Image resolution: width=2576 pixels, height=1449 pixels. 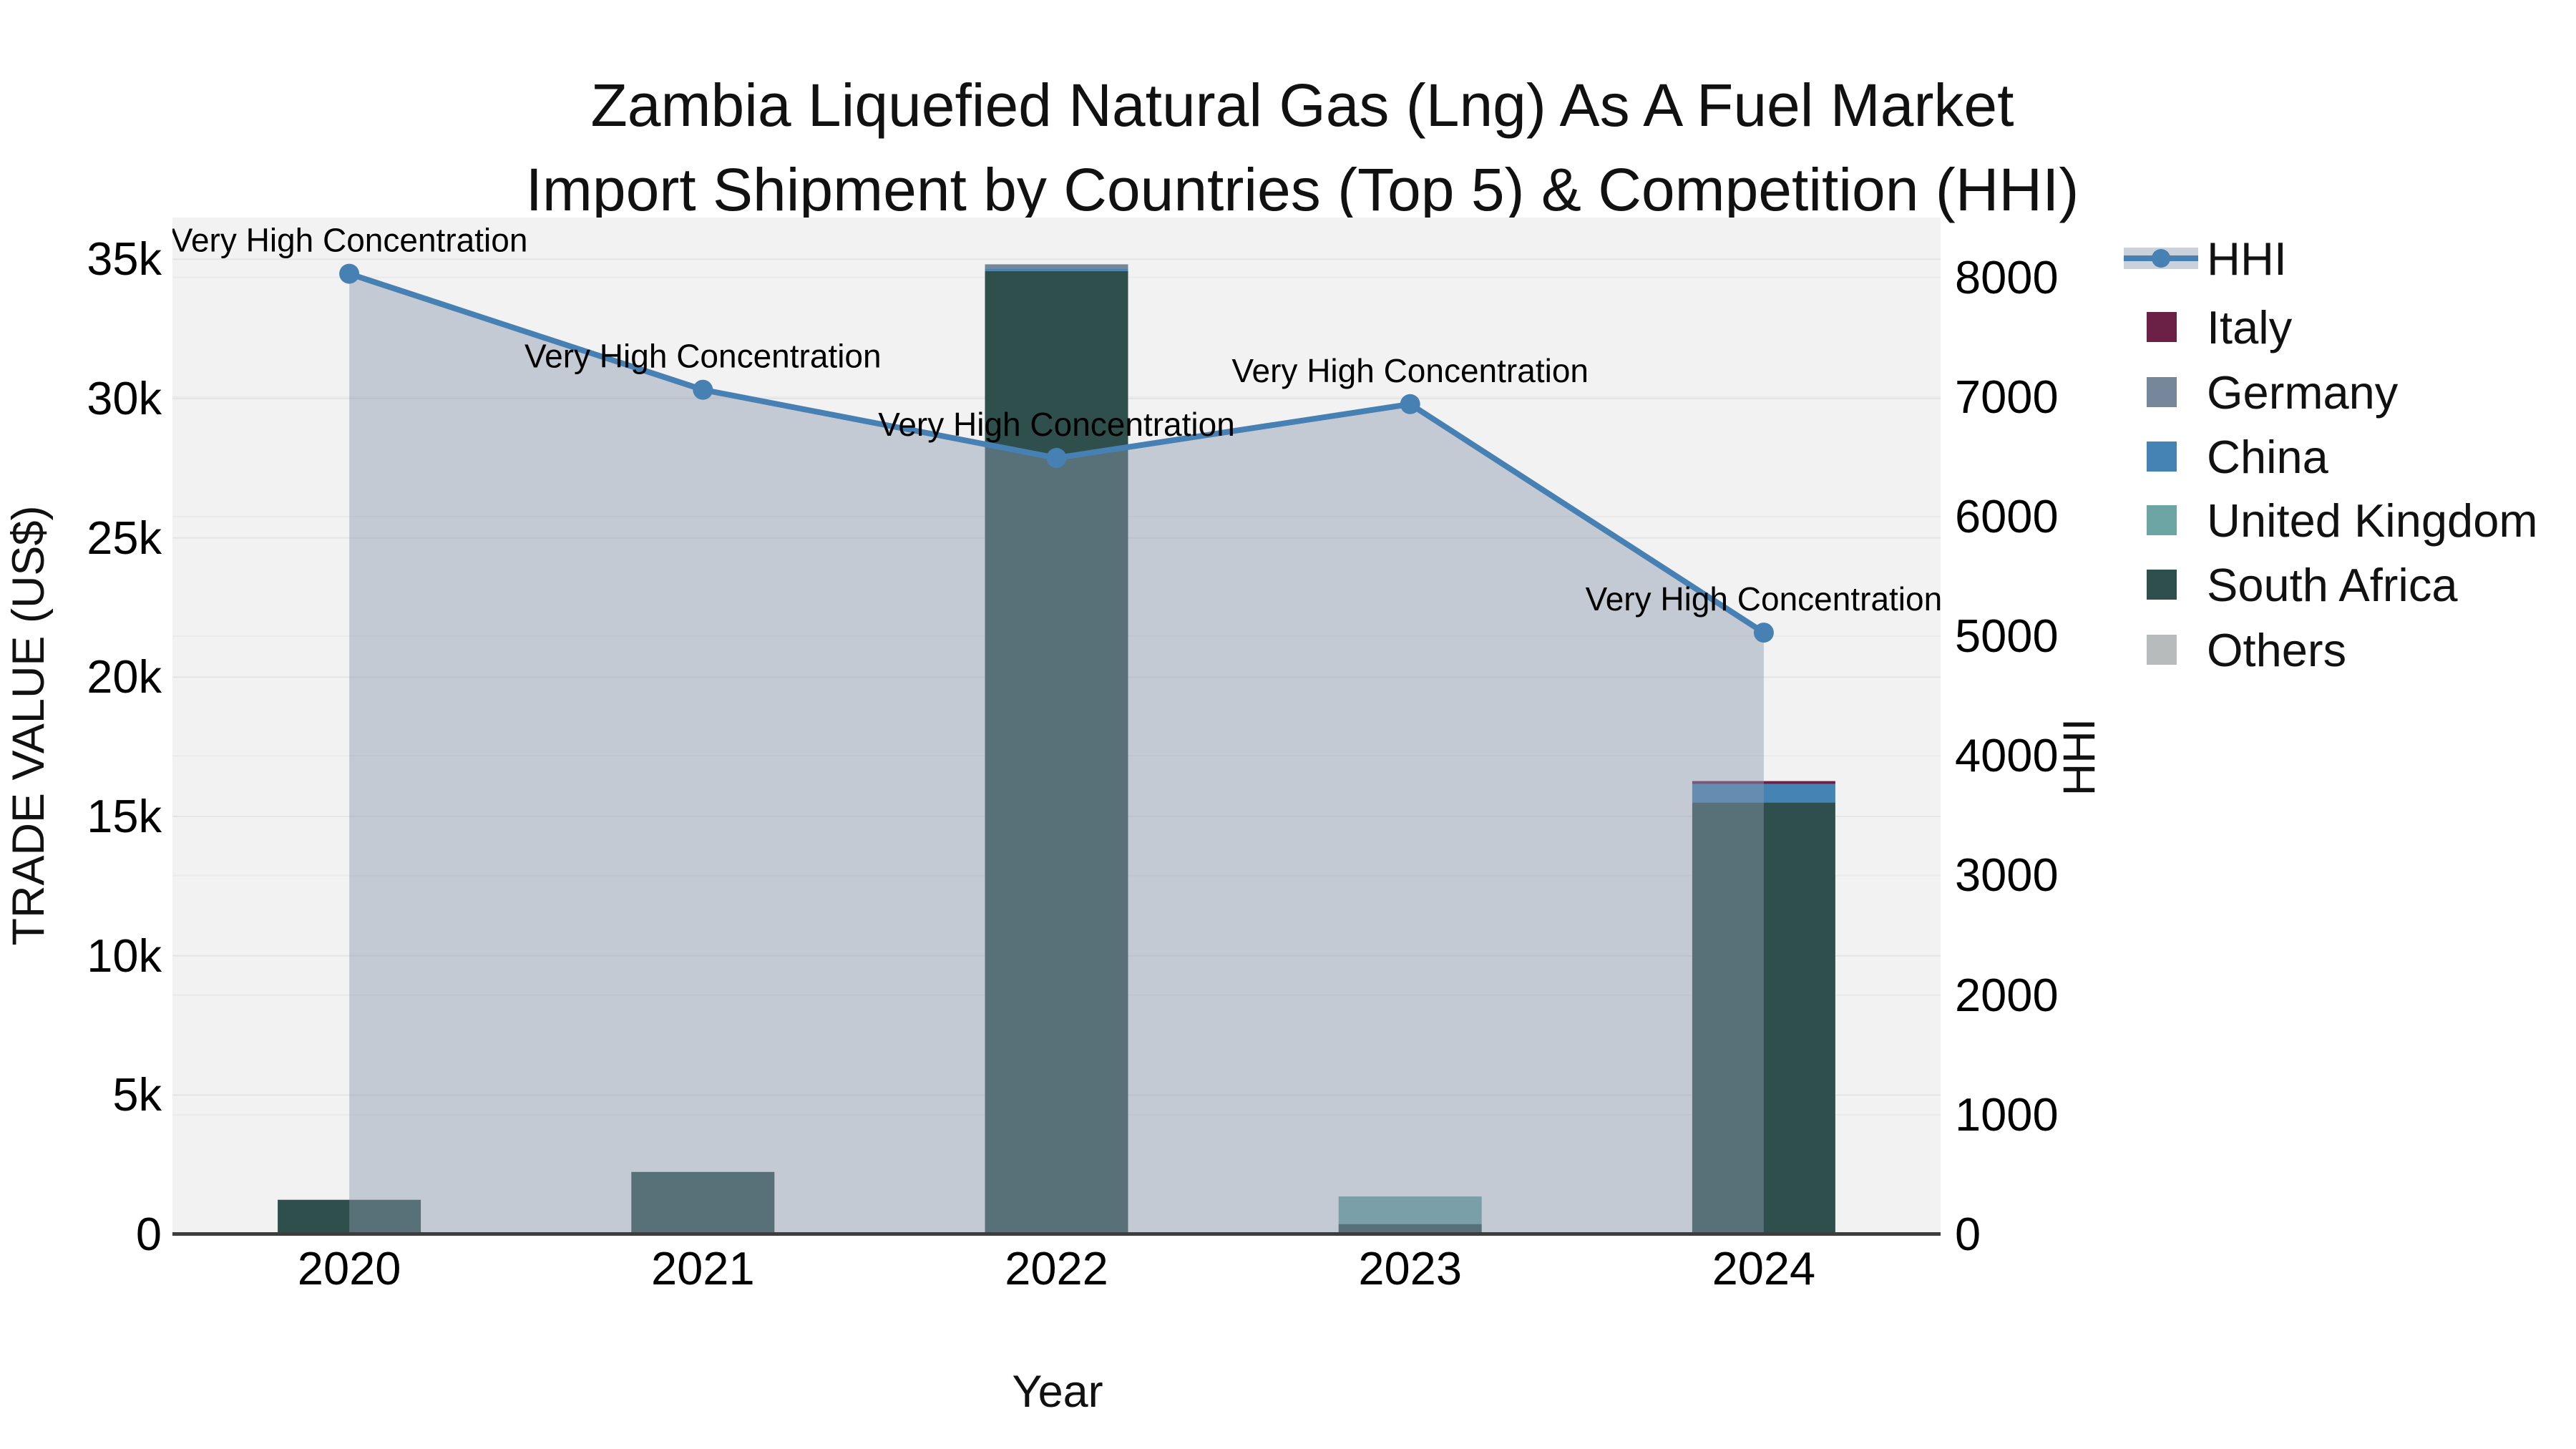 I want to click on bar-segment-germany, so click(x=1056, y=266).